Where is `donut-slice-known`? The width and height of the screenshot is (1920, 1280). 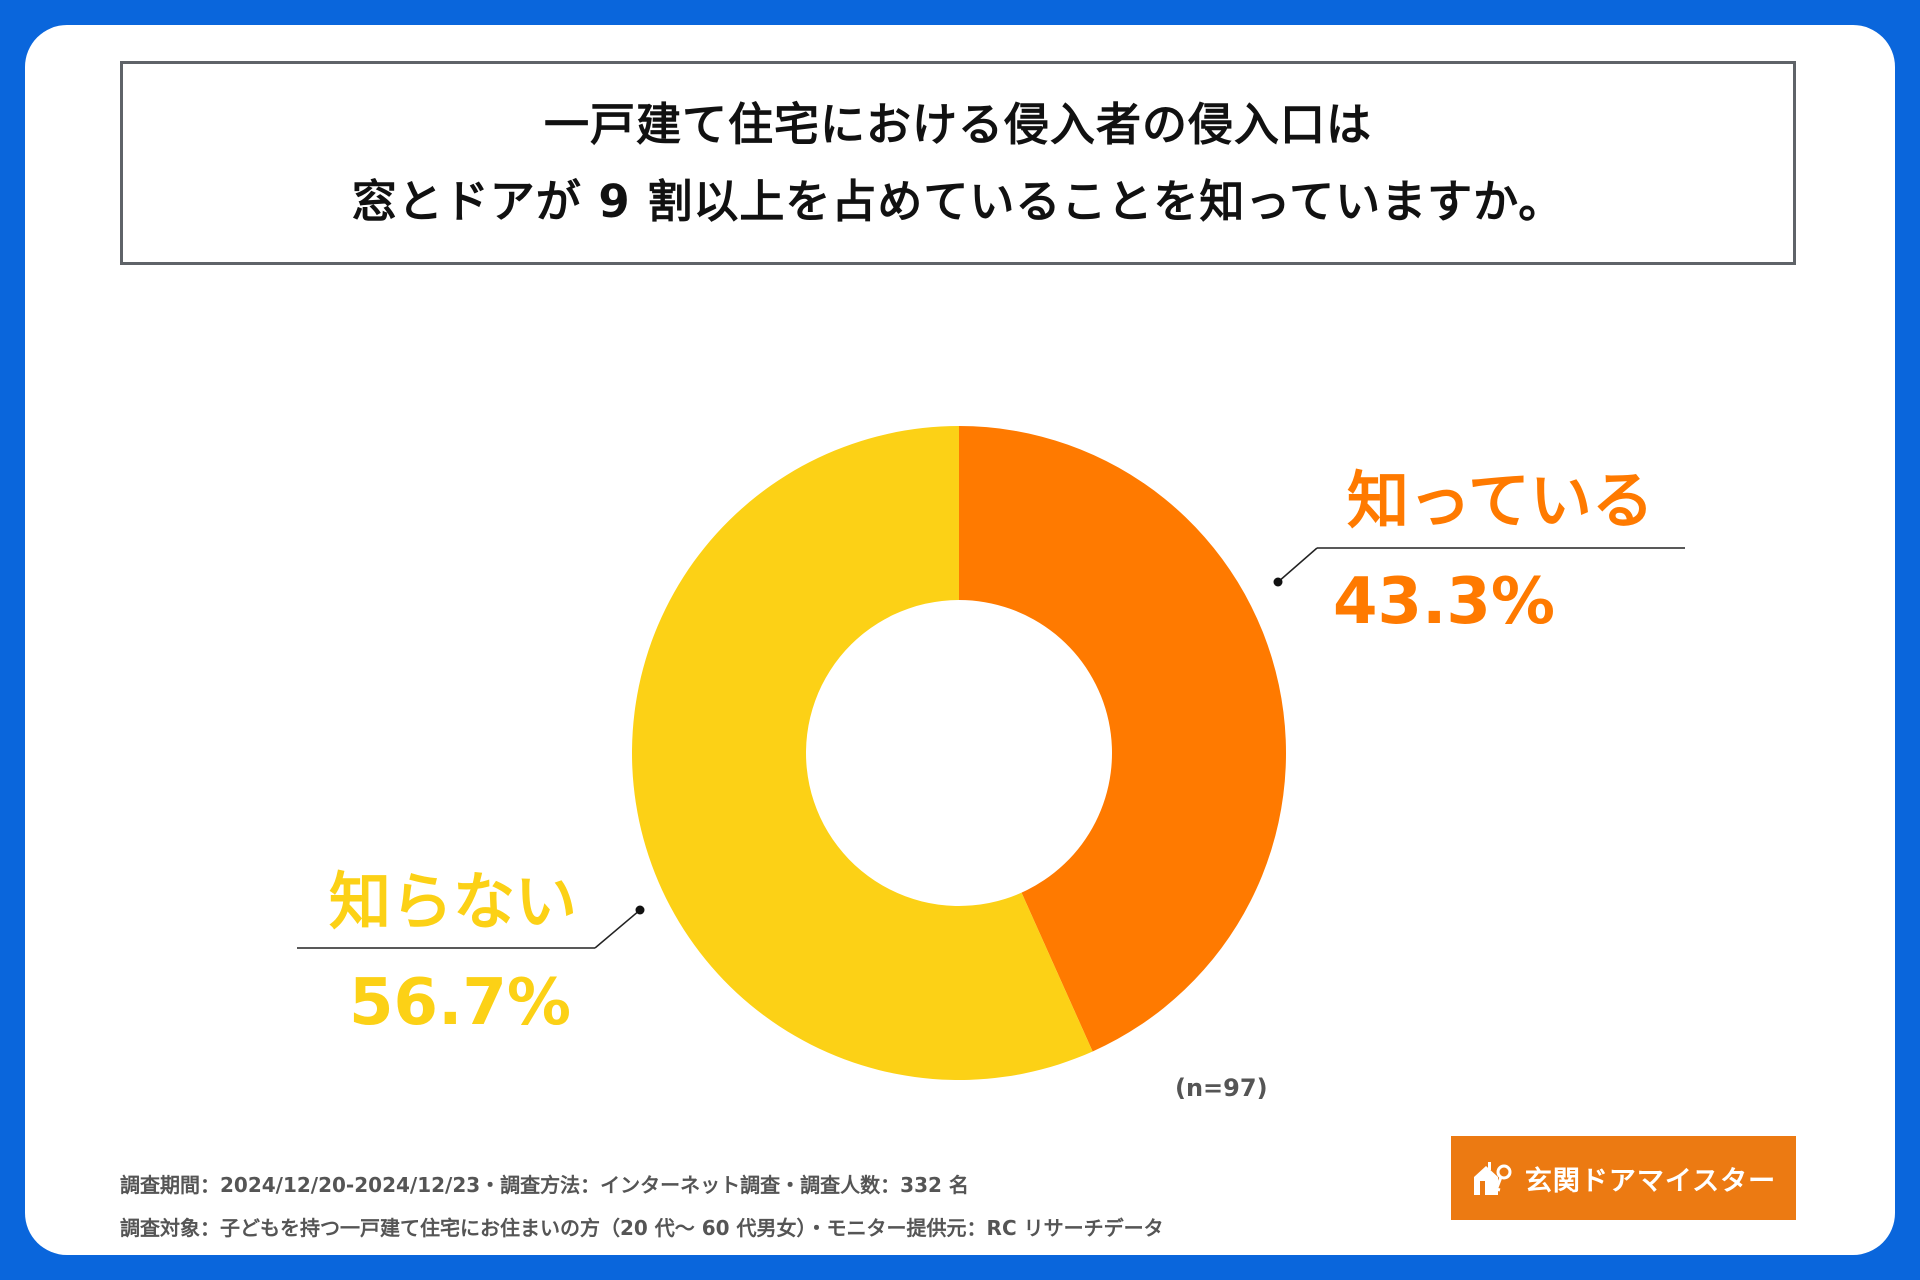 donut-slice-known is located at coordinates (1123, 739).